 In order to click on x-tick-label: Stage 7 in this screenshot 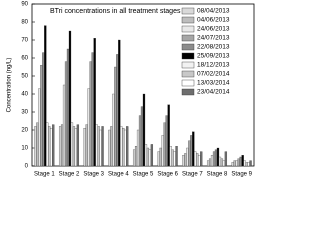, I will do `click(192, 175)`.